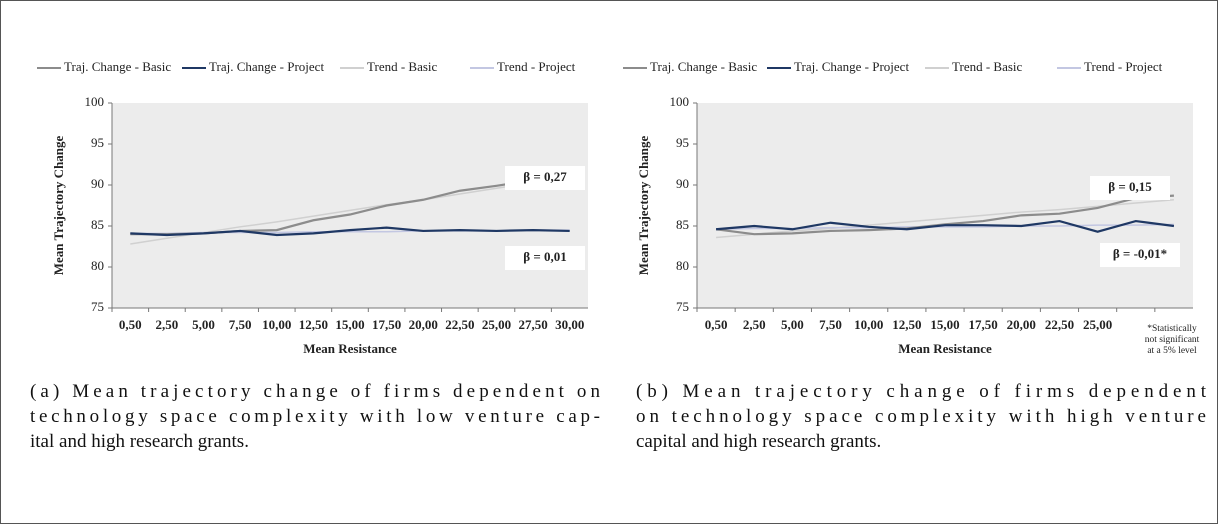  What do you see at coordinates (1172, 329) in the screenshot?
I see `note: *Statistically` at bounding box center [1172, 329].